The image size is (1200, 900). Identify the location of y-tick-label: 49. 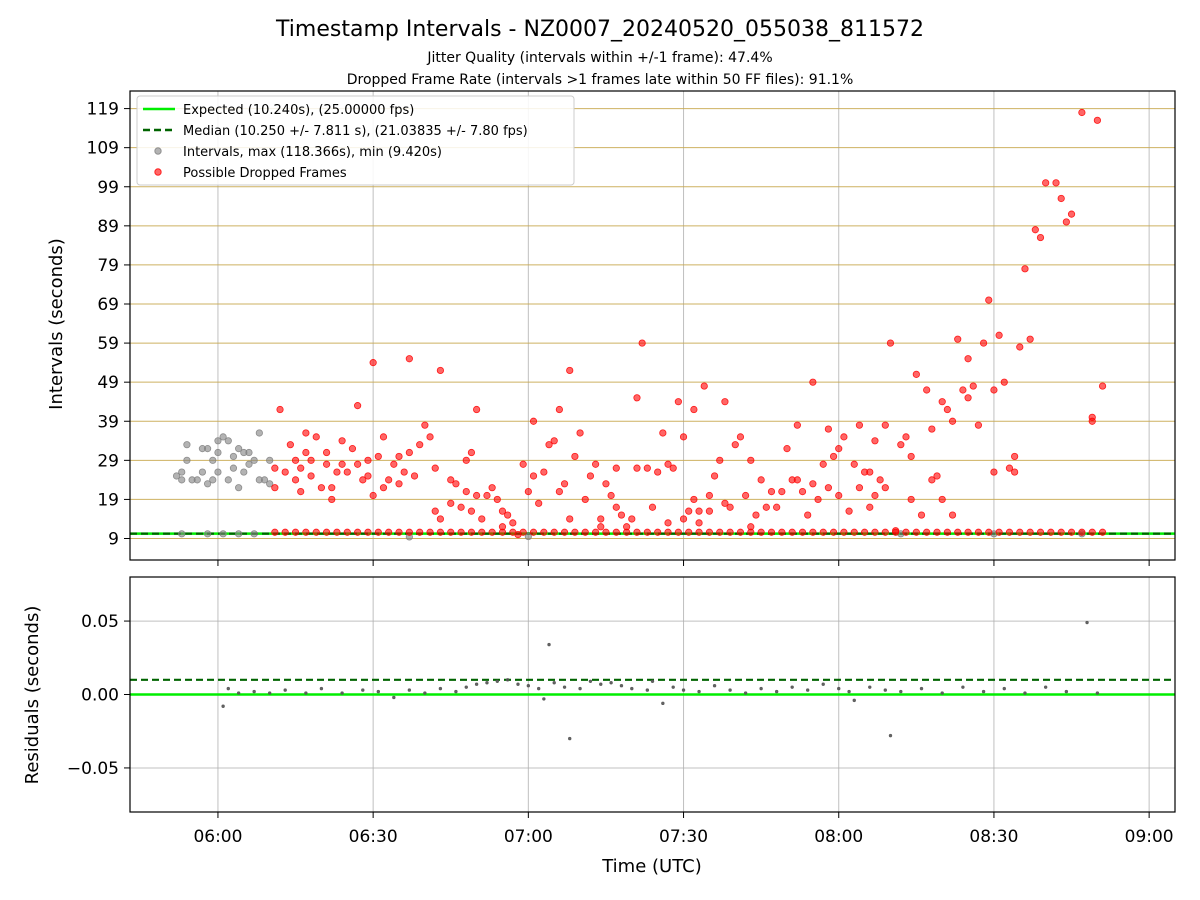
(108, 383).